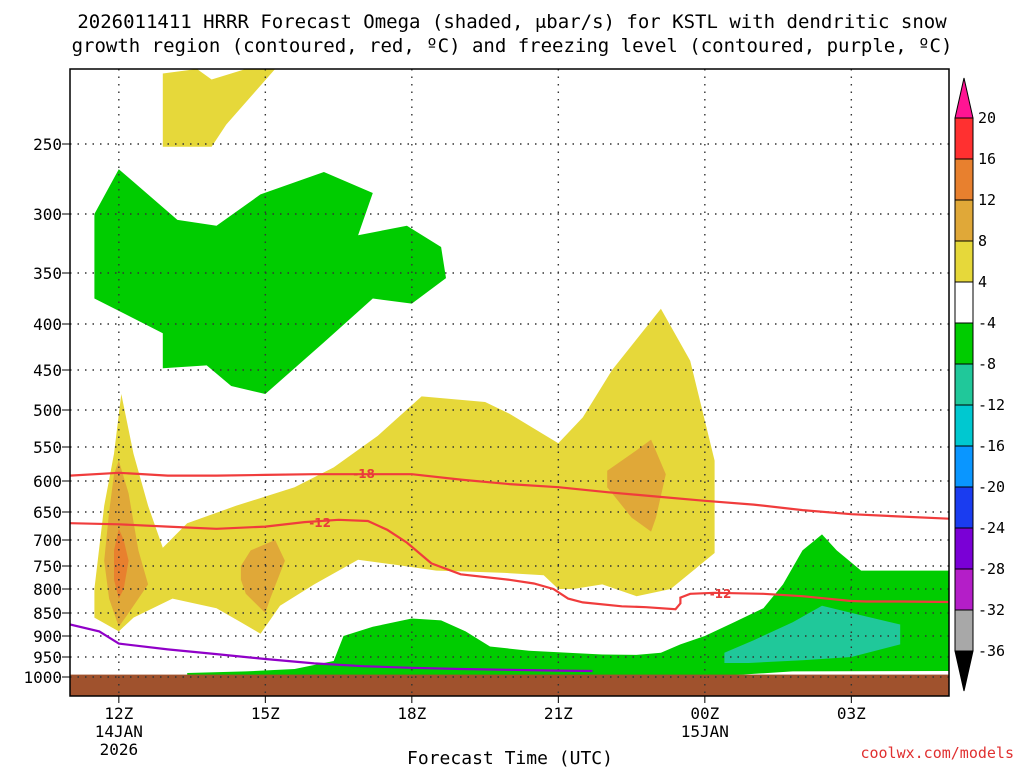 The height and width of the screenshot is (768, 1024). What do you see at coordinates (47, 512) in the screenshot?
I see `y-tick-label: 650` at bounding box center [47, 512].